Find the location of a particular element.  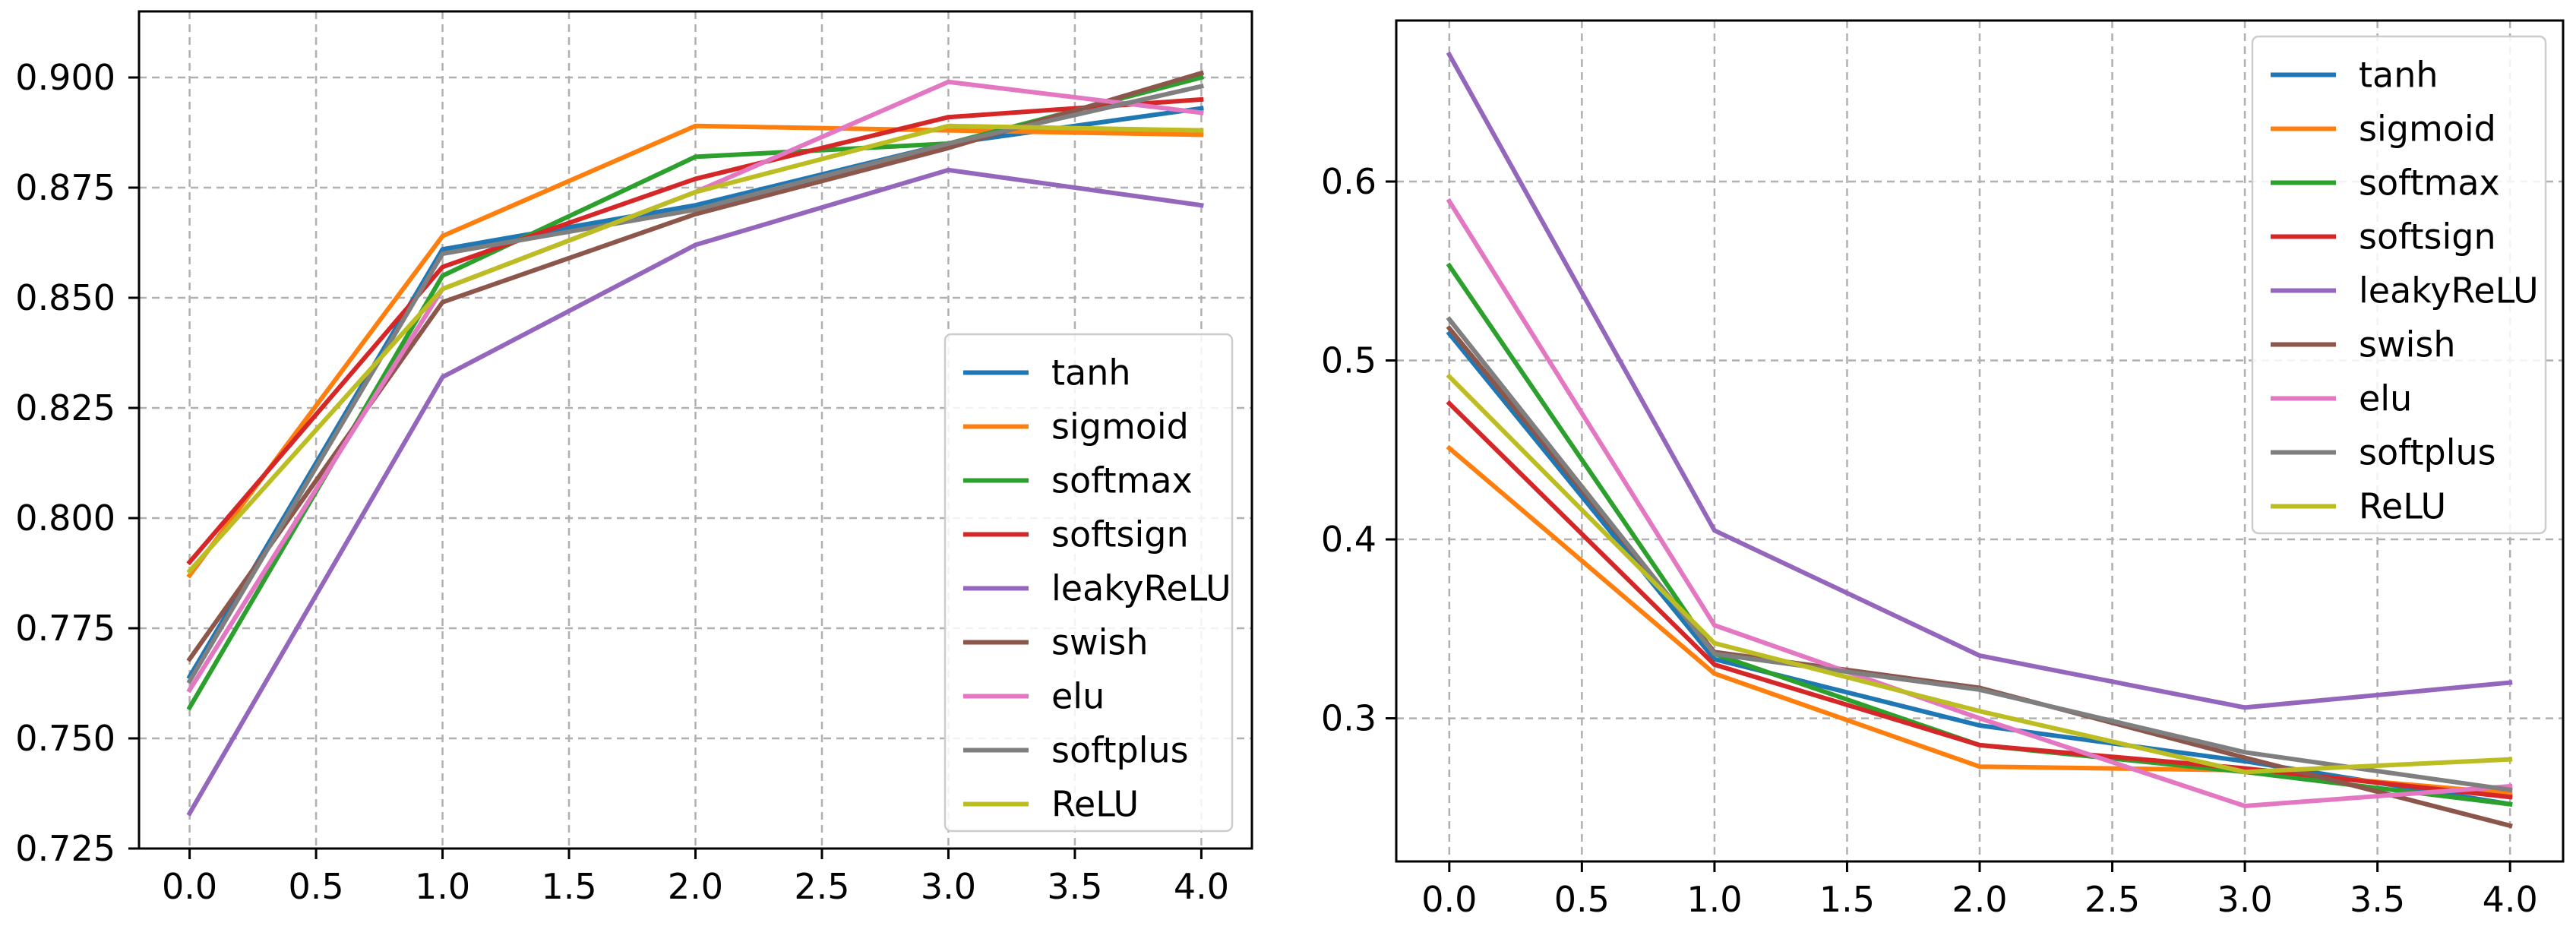

left-x-tick-label: 4.0 is located at coordinates (1201, 887).